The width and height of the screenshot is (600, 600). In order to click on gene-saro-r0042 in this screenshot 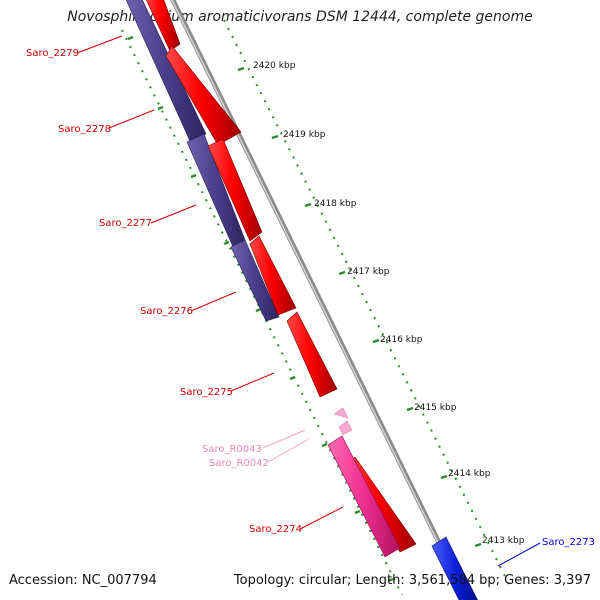, I will do `click(345, 428)`.